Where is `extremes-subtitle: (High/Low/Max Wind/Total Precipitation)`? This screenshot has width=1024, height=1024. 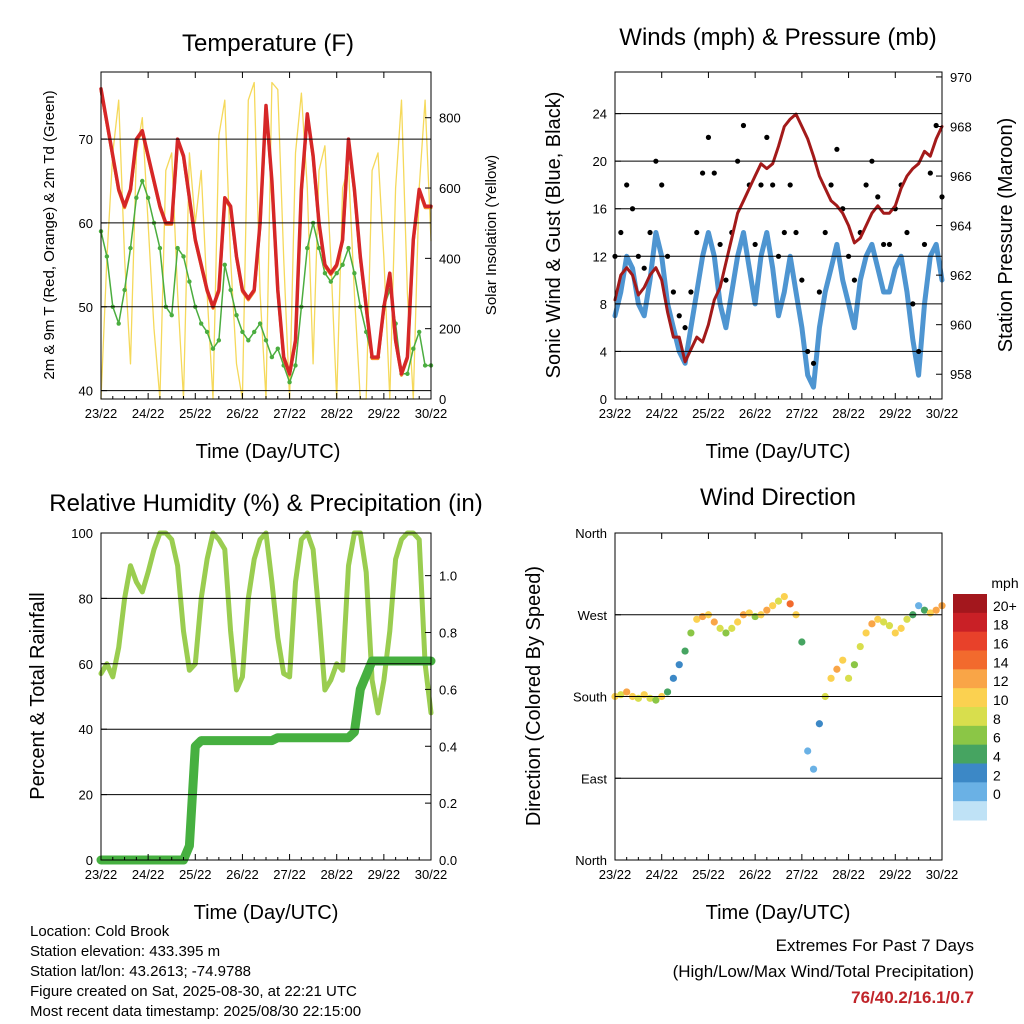
extremes-subtitle: (High/Low/Max Wind/Total Precipitation) is located at coordinates (823, 971).